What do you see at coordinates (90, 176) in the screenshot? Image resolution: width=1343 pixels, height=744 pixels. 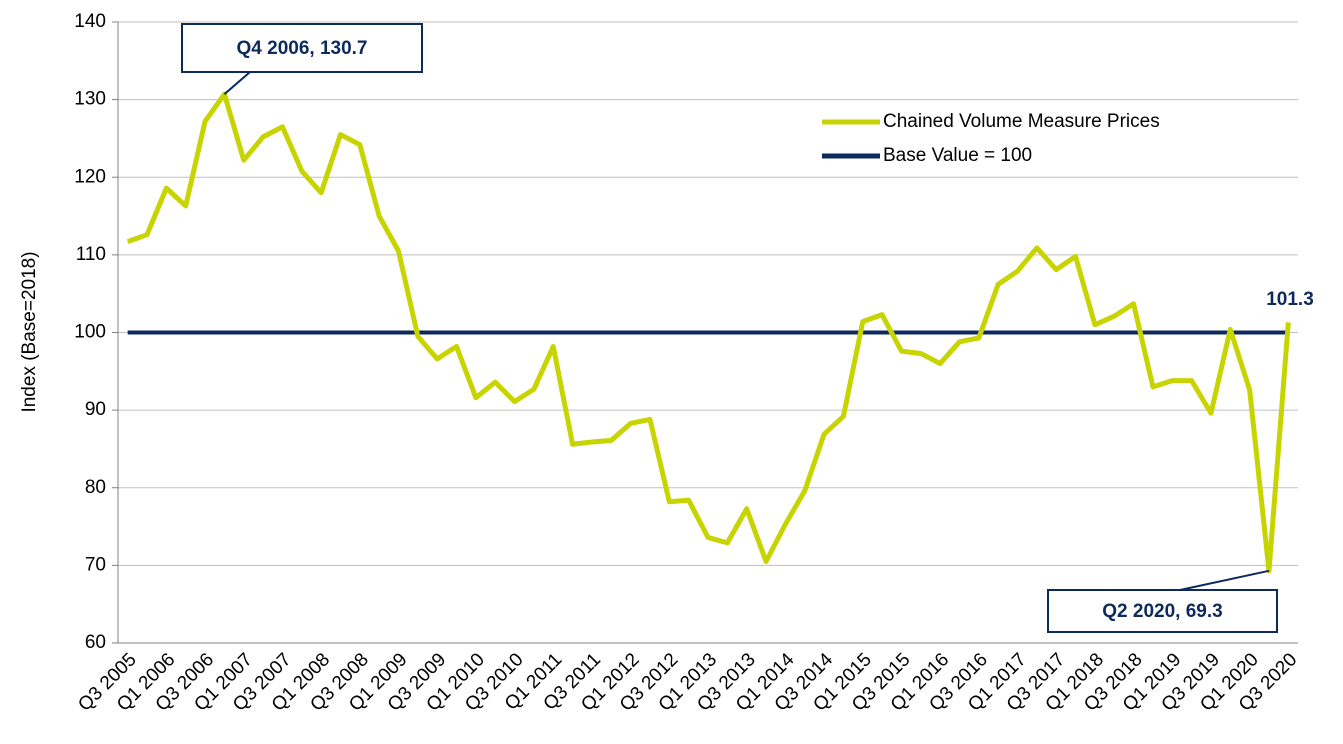 I see `y-tick-label: 120` at bounding box center [90, 176].